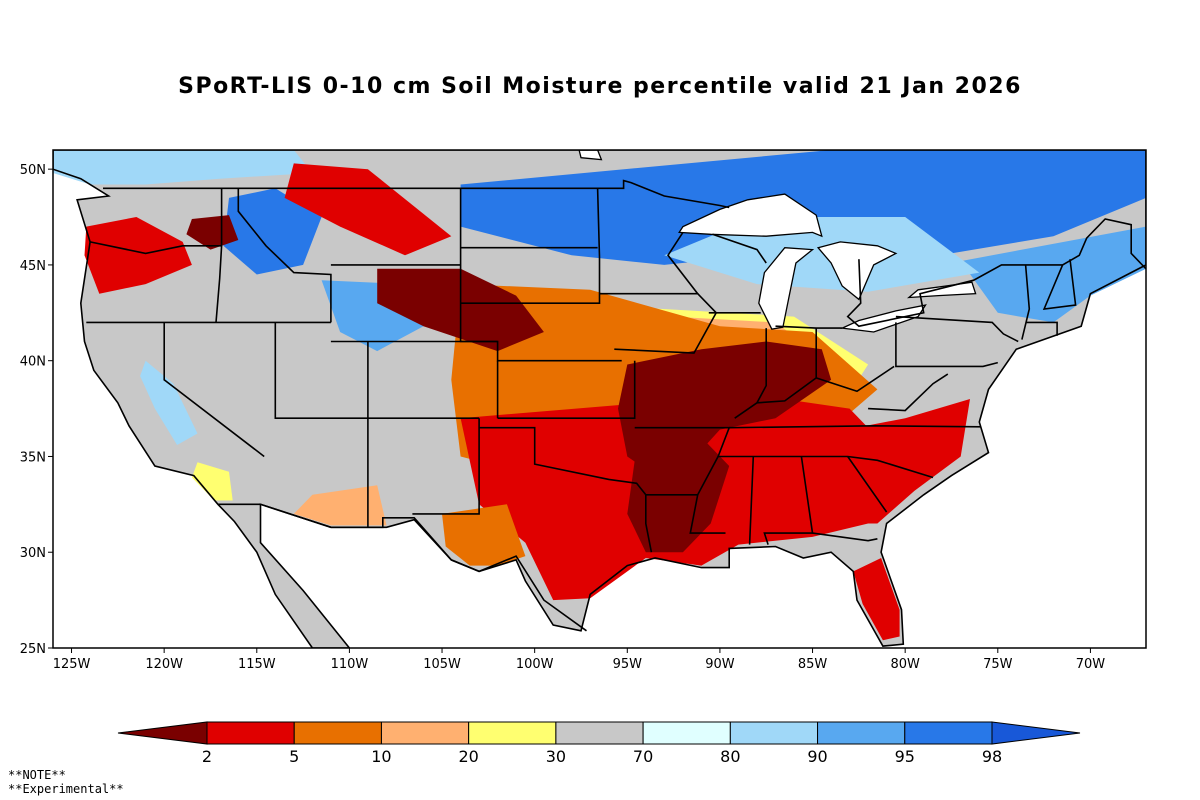  I want to click on lon-tick-label: 115W, so click(257, 664).